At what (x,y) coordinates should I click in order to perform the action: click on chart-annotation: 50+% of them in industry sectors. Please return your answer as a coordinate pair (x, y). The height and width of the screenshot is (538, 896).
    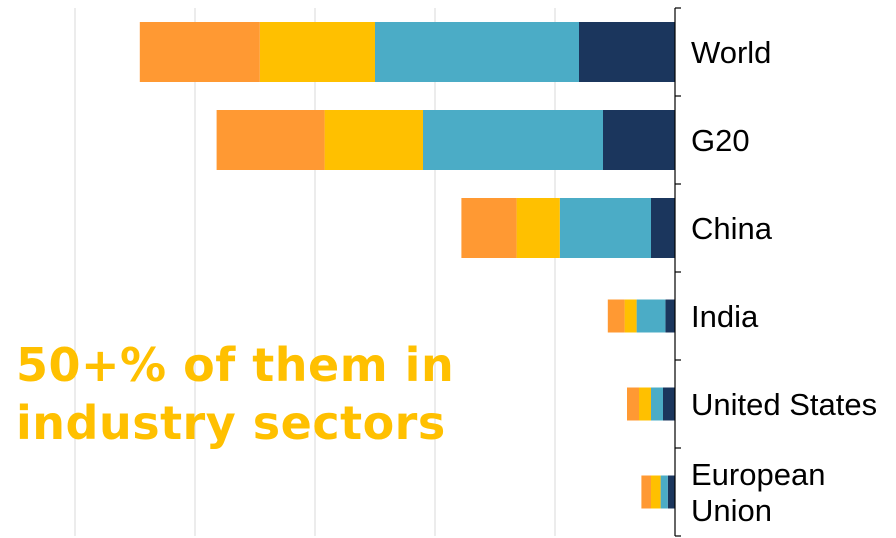
    Looking at the image, I should click on (235, 394).